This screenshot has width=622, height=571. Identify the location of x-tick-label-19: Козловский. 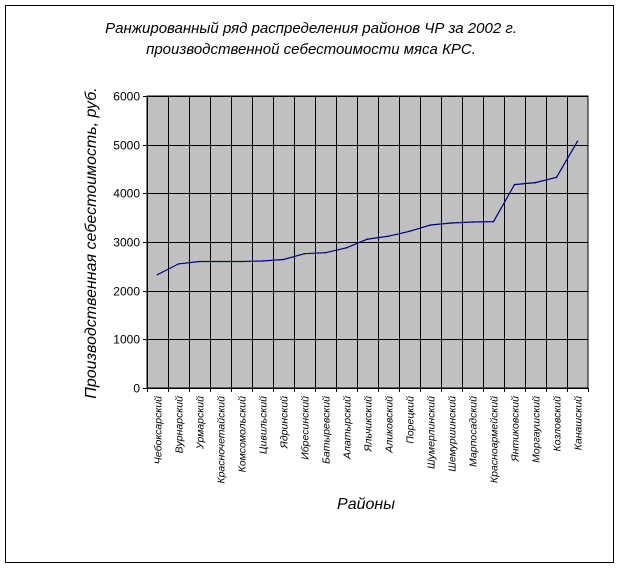
(558, 424).